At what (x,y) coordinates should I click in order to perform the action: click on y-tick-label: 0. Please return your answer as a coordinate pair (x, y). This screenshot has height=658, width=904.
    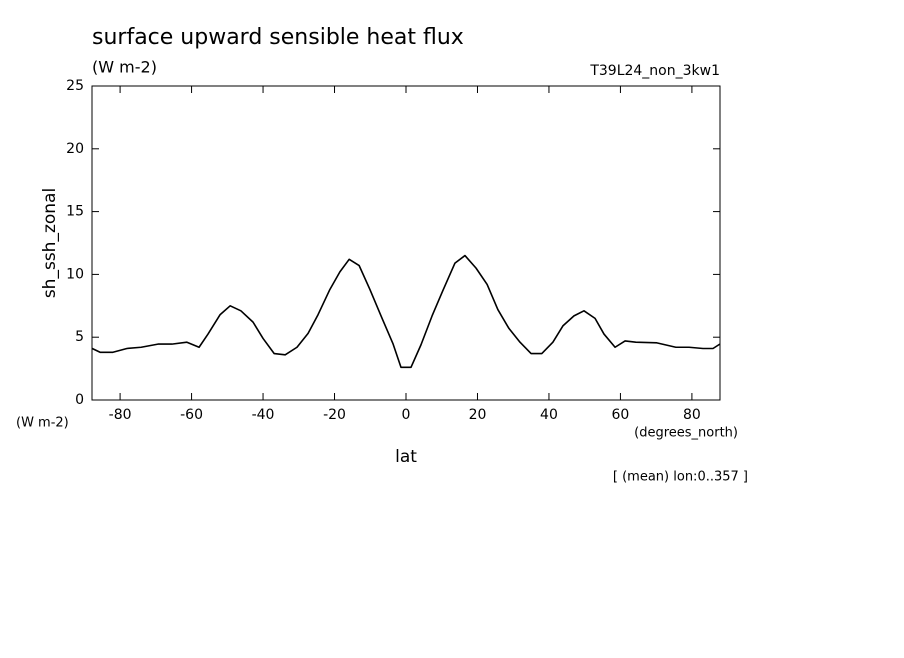
    Looking at the image, I should click on (79, 400).